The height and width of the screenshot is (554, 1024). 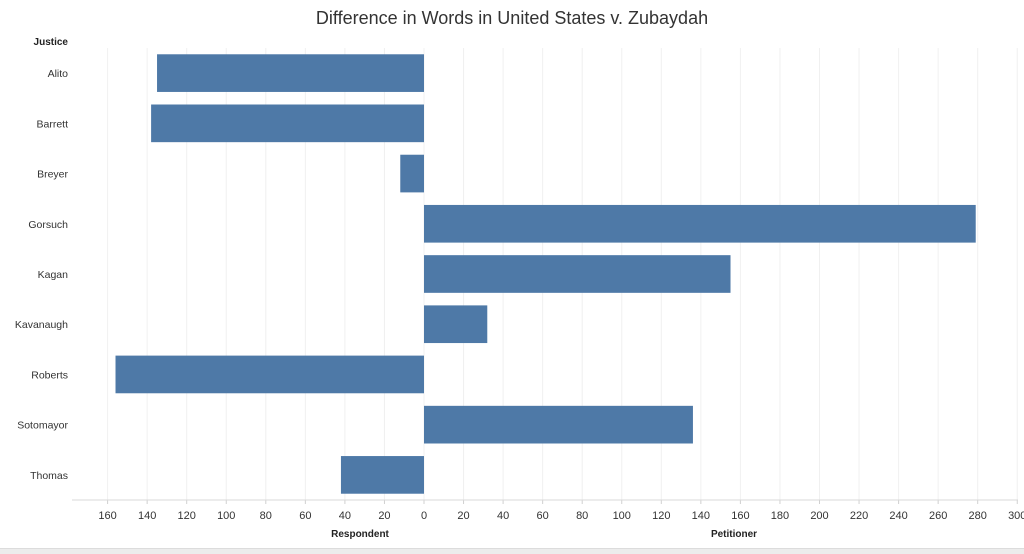 What do you see at coordinates (558, 424) in the screenshot?
I see `bar-sotomayor` at bounding box center [558, 424].